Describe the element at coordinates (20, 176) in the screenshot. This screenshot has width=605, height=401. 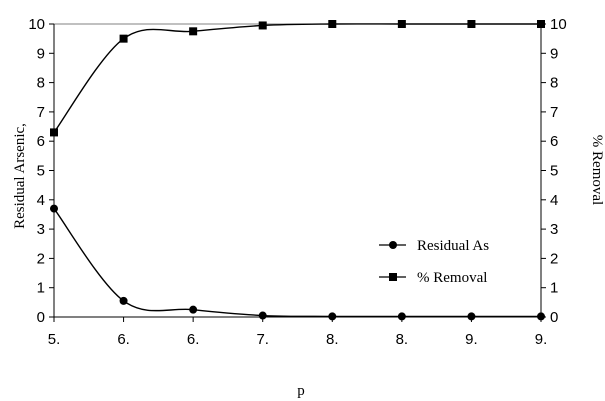
I see `left-y-axis-title: Residual Arsenic,` at that location.